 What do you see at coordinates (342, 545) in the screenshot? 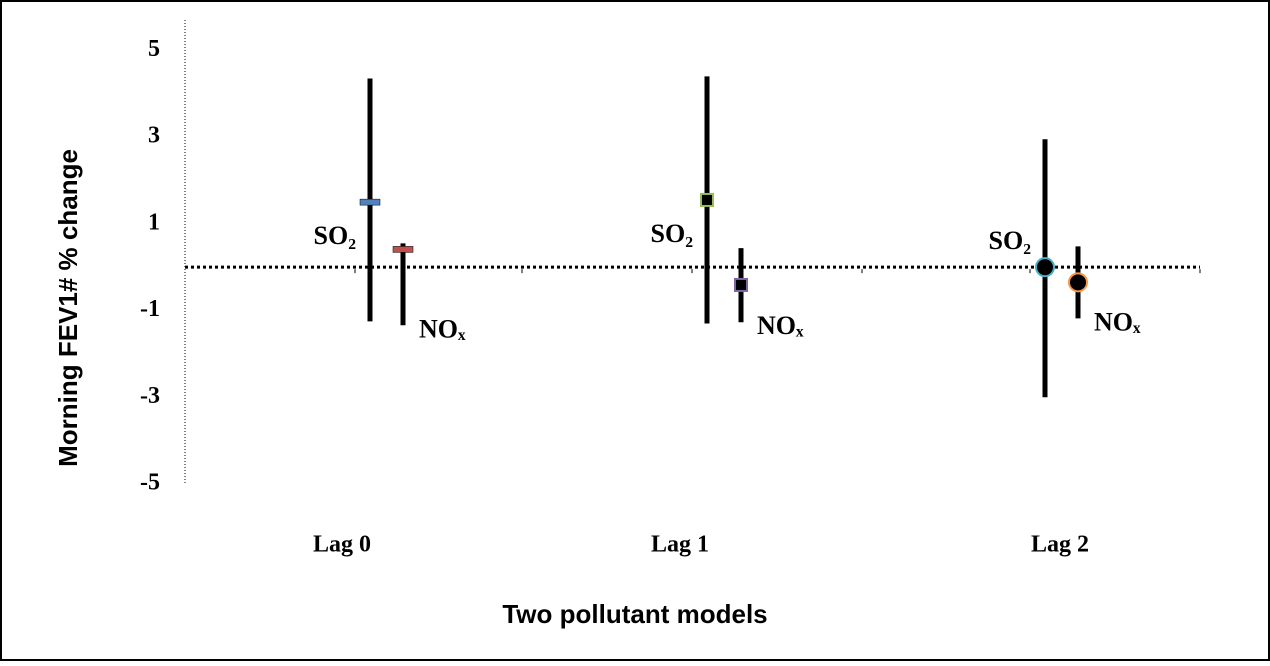
I see `x-tick-label: Lag 0` at bounding box center [342, 545].